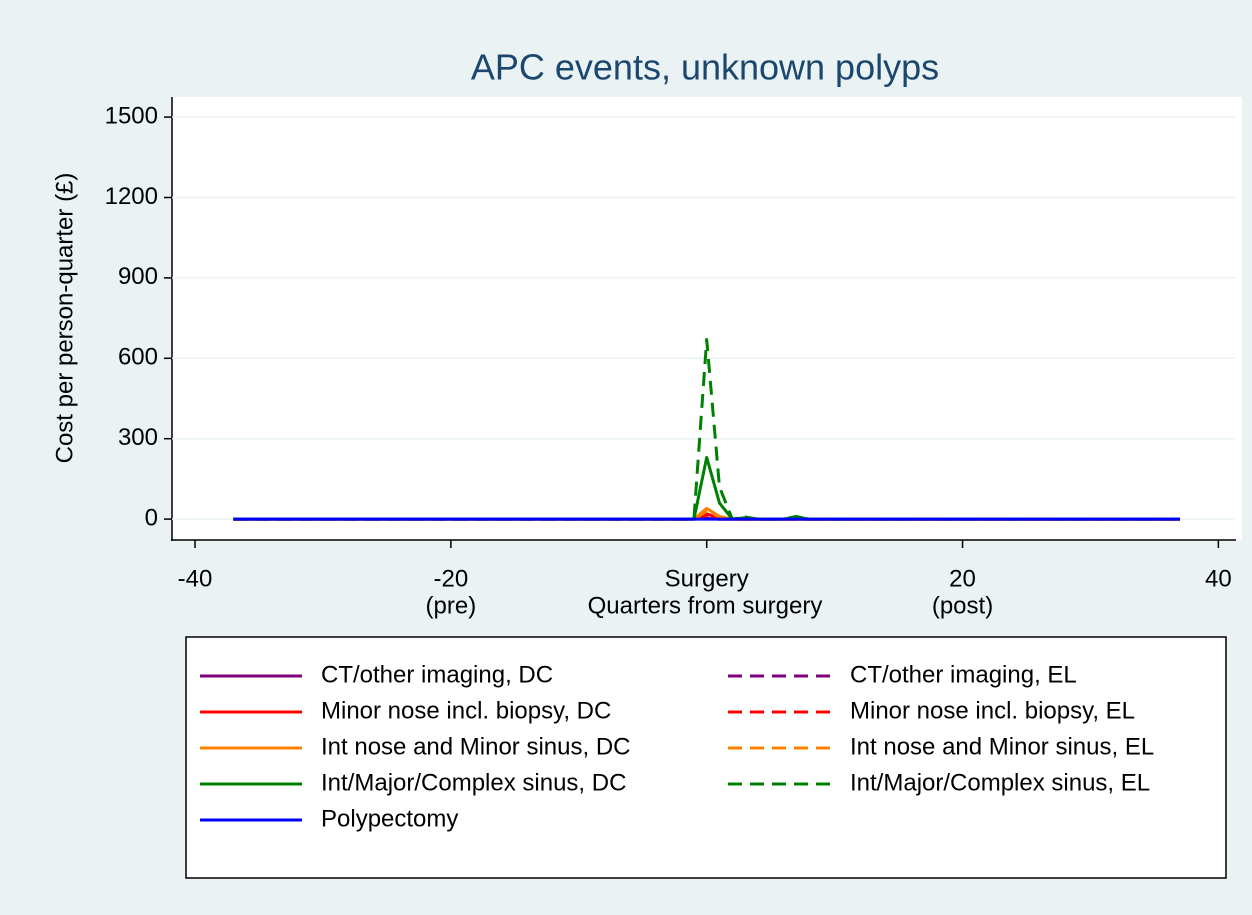 The image size is (1252, 915). Describe the element at coordinates (963, 674) in the screenshot. I see `legend-label: CT/other imaging, EL` at that location.